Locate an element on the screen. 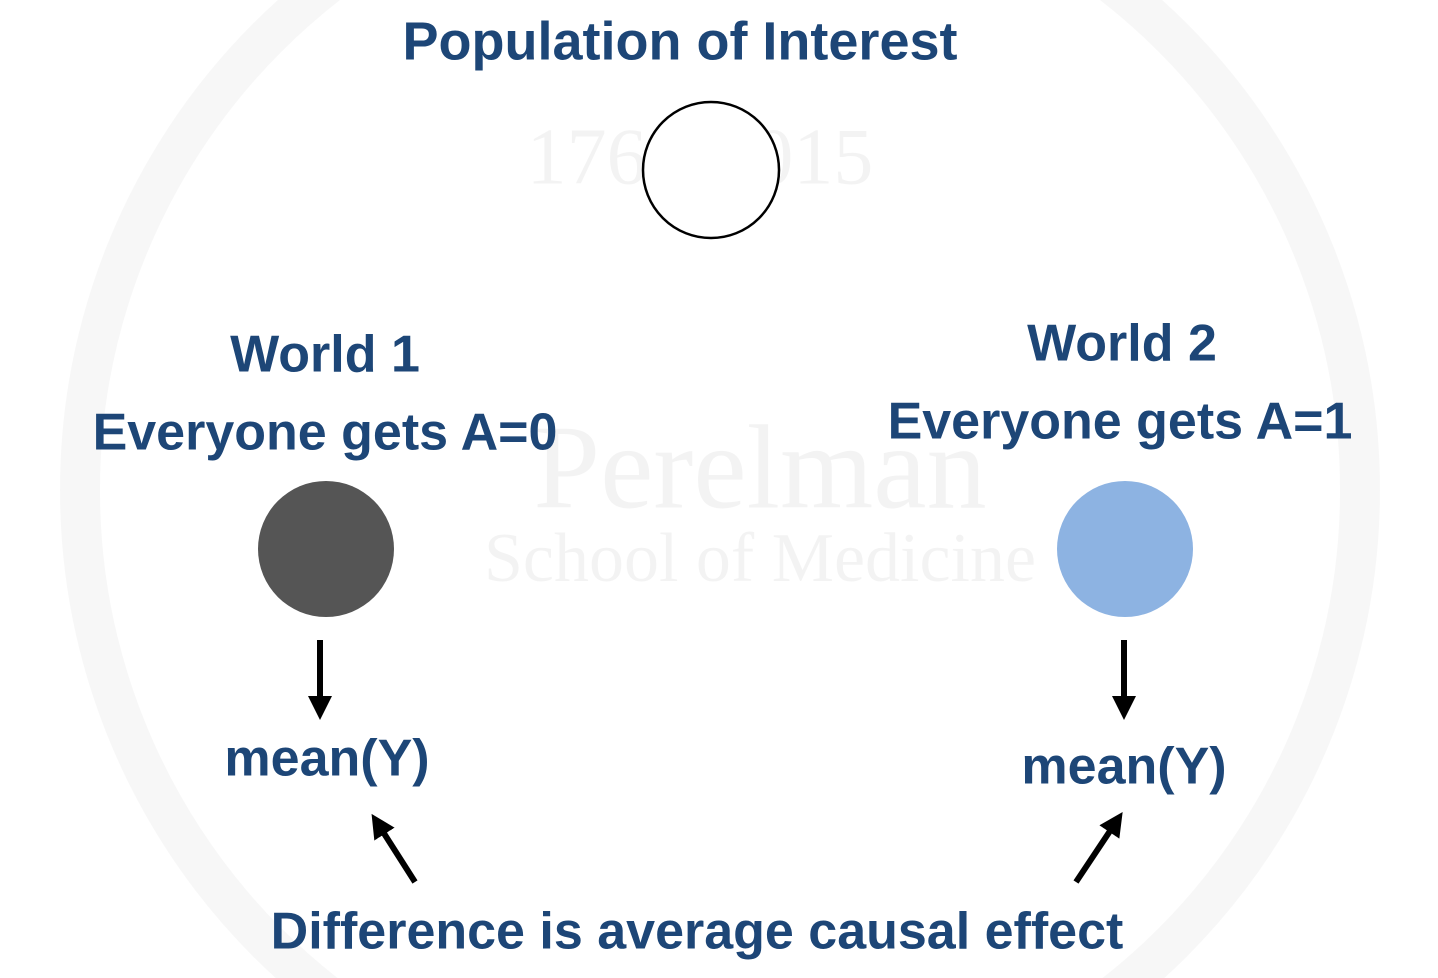 The width and height of the screenshot is (1438, 978). world1-treatment: Everyone gets A=0 is located at coordinates (325, 433).